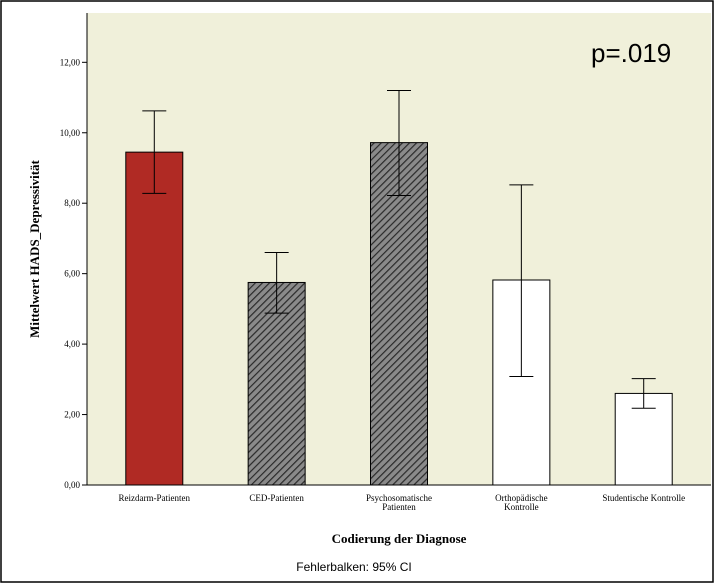 Image resolution: width=714 pixels, height=588 pixels. Describe the element at coordinates (399, 498) in the screenshot. I see `x-tick-label: Psychosomatische` at that location.